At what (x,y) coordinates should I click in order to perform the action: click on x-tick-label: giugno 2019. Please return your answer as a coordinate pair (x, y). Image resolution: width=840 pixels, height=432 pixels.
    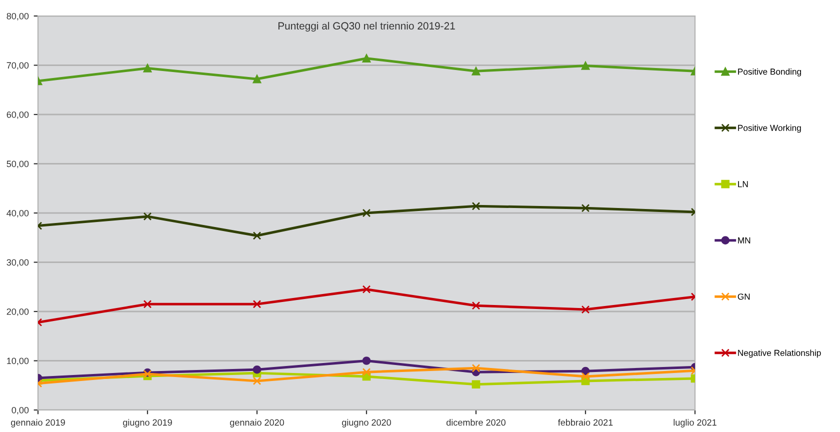
    Looking at the image, I should click on (147, 423).